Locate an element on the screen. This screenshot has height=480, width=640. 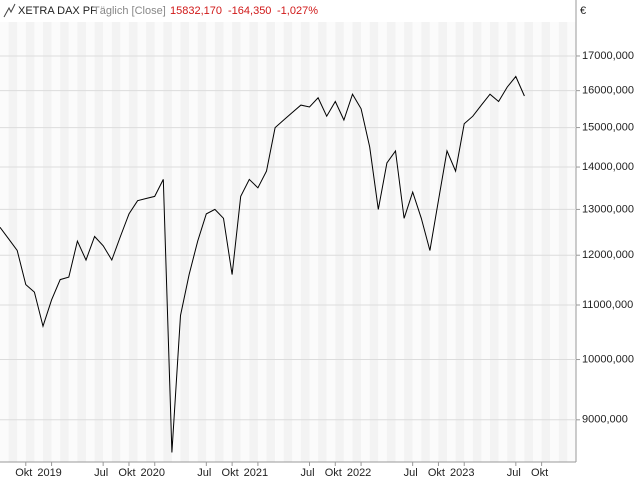
x-tick-label: 2023 is located at coordinates (462, 473).